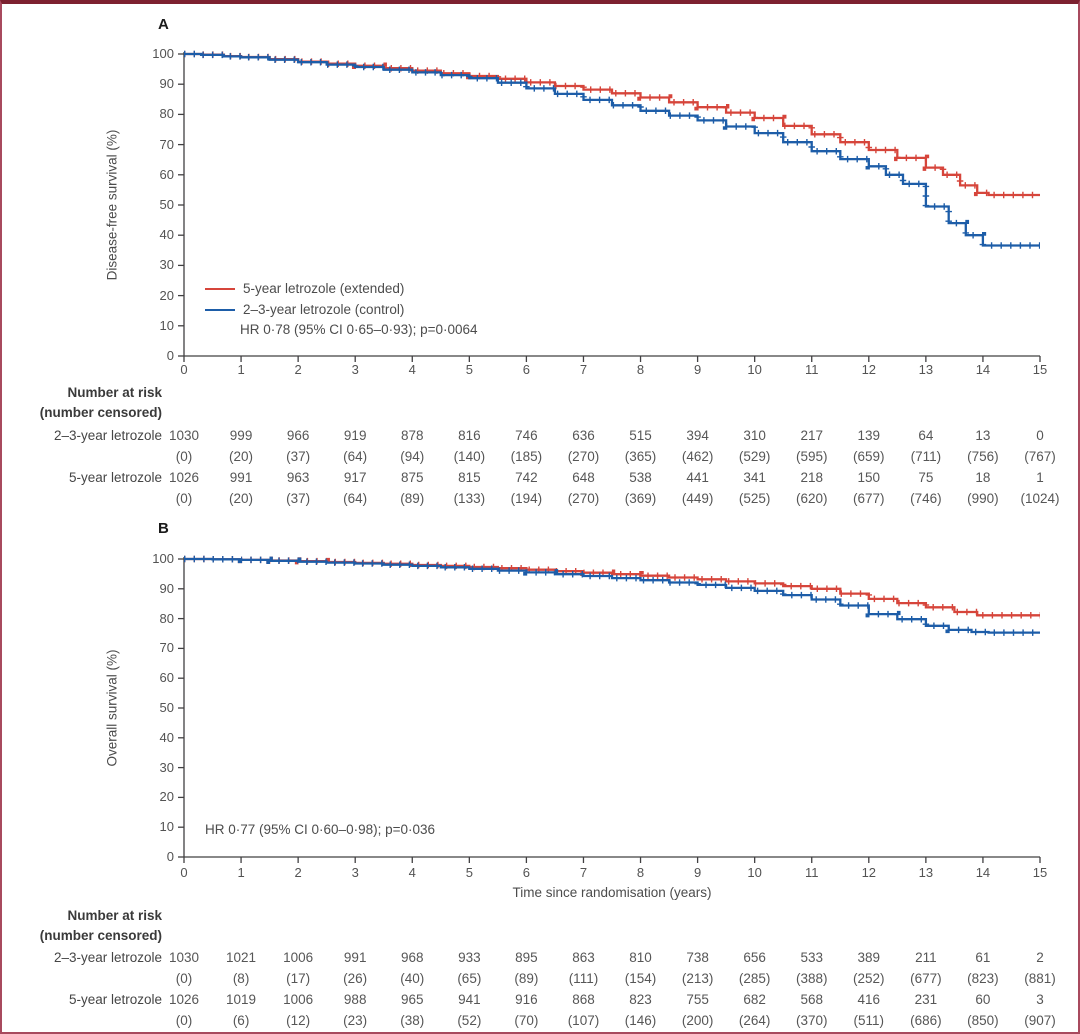  Describe the element at coordinates (220, 309) in the screenshot. I see `control-line-swatch` at that location.